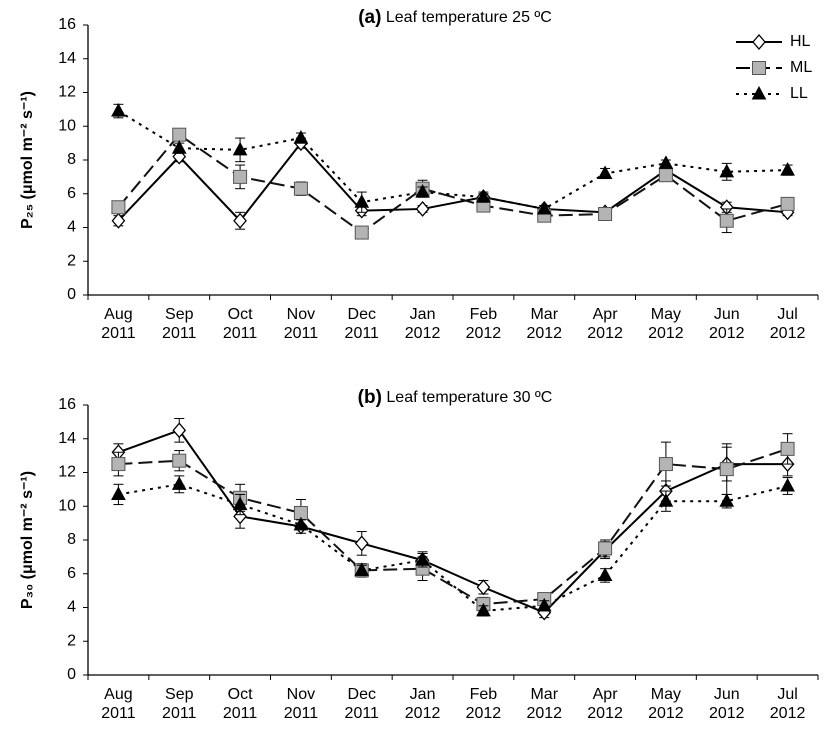 The height and width of the screenshot is (734, 835). I want to click on title-text: Leaf temperature 25 ºC, so click(469, 17).